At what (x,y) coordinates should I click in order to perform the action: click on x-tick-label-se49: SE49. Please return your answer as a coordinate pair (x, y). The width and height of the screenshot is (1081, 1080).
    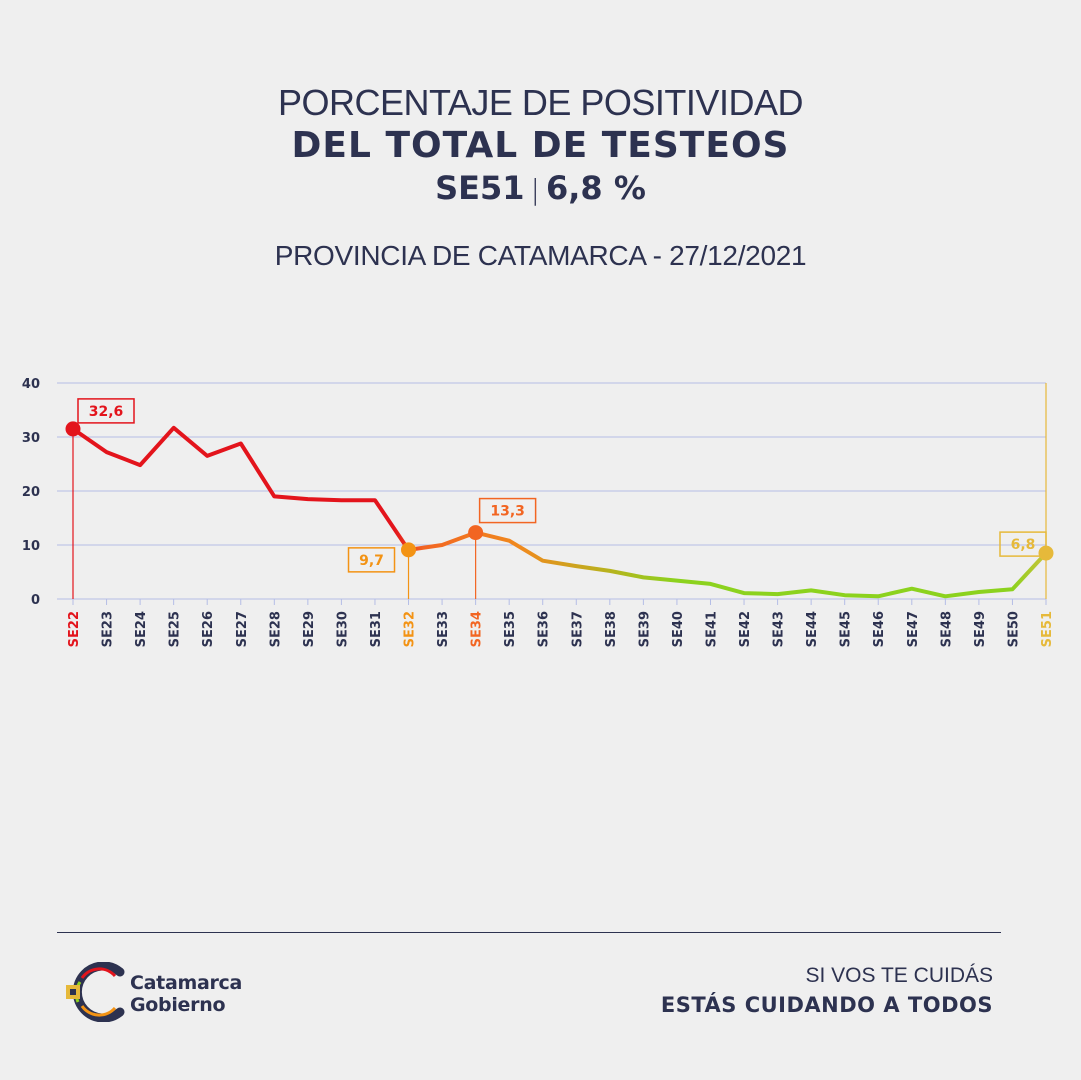
    Looking at the image, I should click on (980, 629).